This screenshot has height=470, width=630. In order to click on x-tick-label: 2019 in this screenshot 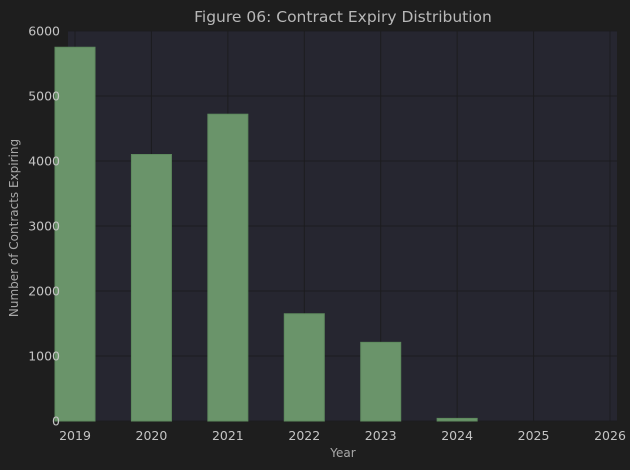, I will do `click(75, 435)`.